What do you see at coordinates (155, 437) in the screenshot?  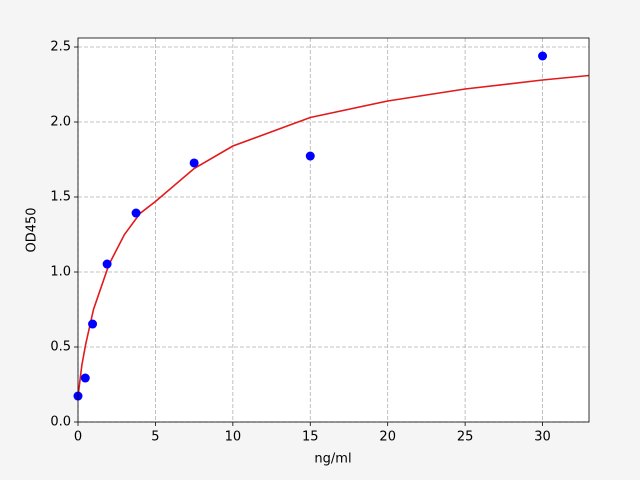 I see `x-tick-label: 5` at bounding box center [155, 437].